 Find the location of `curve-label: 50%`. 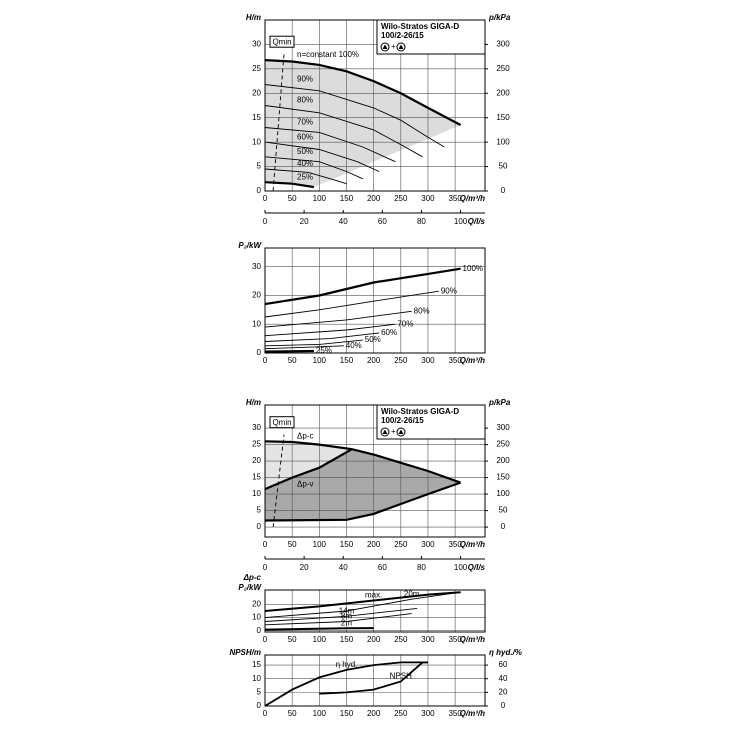

curve-label: 50% is located at coordinates (373, 339).